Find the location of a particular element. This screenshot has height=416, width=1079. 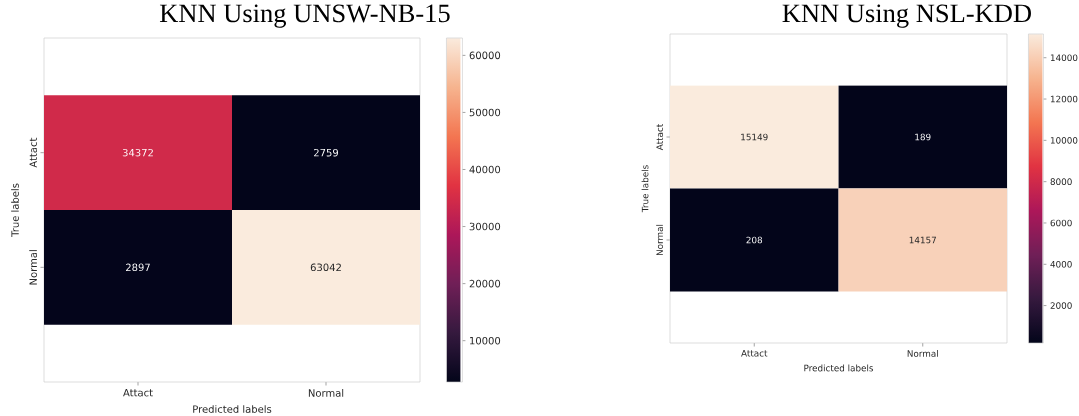

color-bar-label: 30000 is located at coordinates (485, 226).